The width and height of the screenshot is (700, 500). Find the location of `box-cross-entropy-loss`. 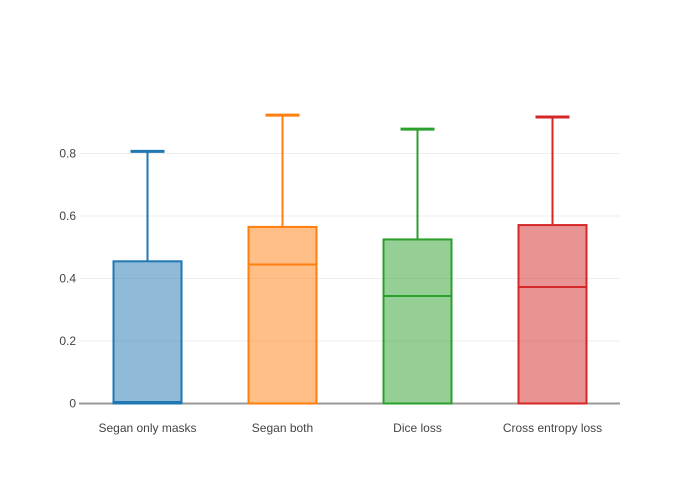

box-cross-entropy-loss is located at coordinates (552, 260).